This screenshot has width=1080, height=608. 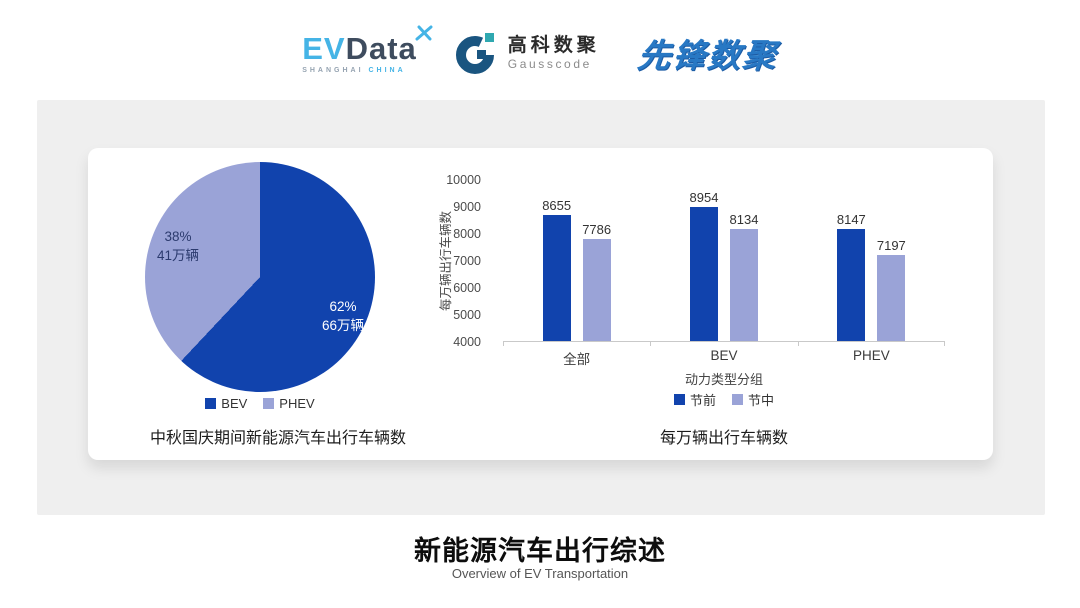 I want to click on y-tick-label: 5000, so click(x=467, y=315).